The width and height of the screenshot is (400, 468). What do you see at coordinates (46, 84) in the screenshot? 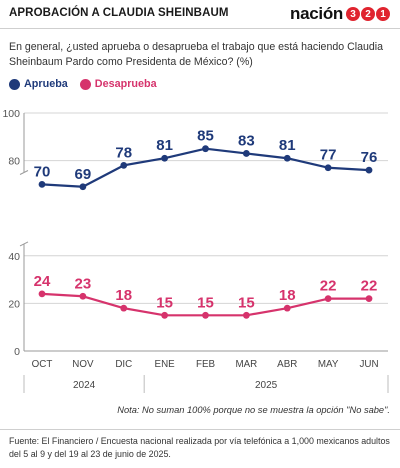
I see `legend-label-aprueba: Aprueba` at bounding box center [46, 84].